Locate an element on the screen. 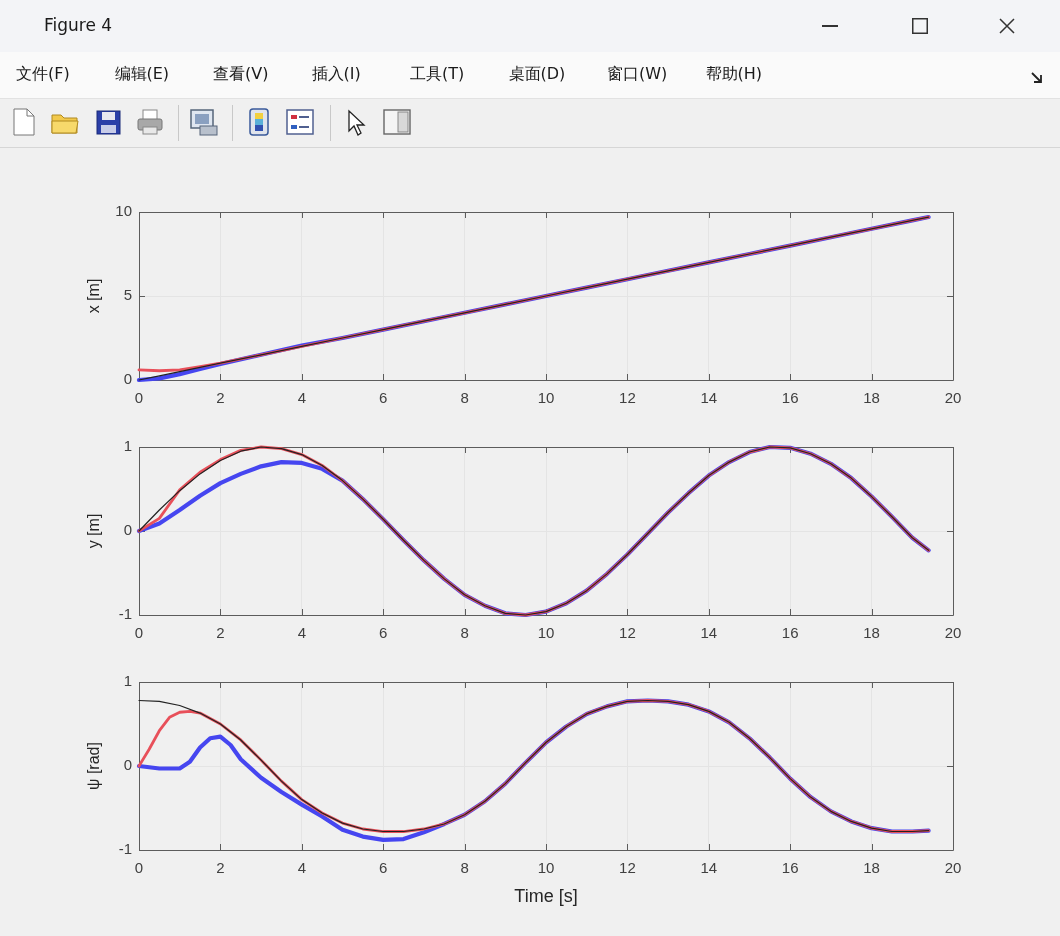 The width and height of the screenshot is (1060, 936). text: 文件(F) is located at coordinates (43, 74).